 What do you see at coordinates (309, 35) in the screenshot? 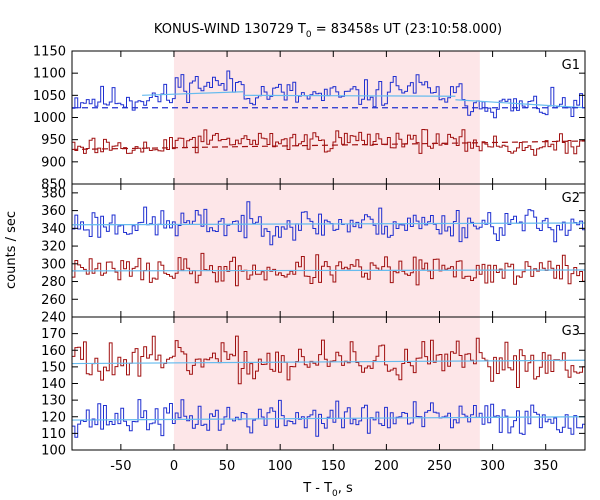
I see `chart-title-subscript: 0` at bounding box center [309, 35].